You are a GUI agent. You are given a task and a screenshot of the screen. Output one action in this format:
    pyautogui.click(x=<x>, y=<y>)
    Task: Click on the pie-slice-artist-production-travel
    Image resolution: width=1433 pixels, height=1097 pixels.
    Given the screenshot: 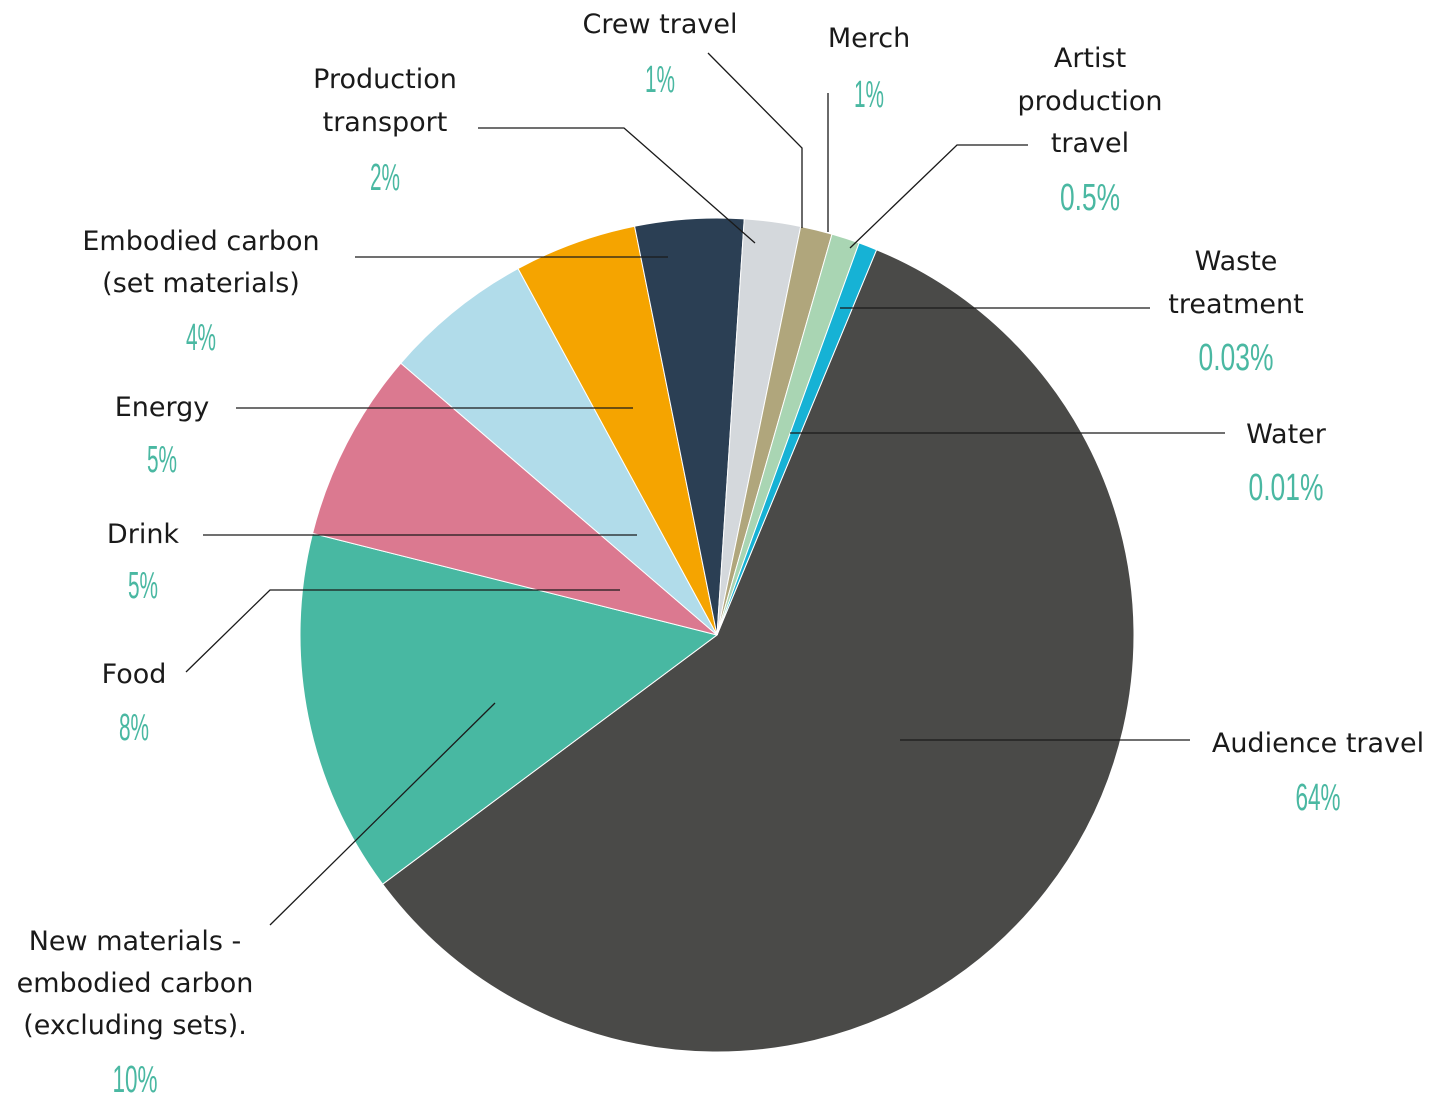 What is the action you would take?
    pyautogui.click(x=797, y=439)
    